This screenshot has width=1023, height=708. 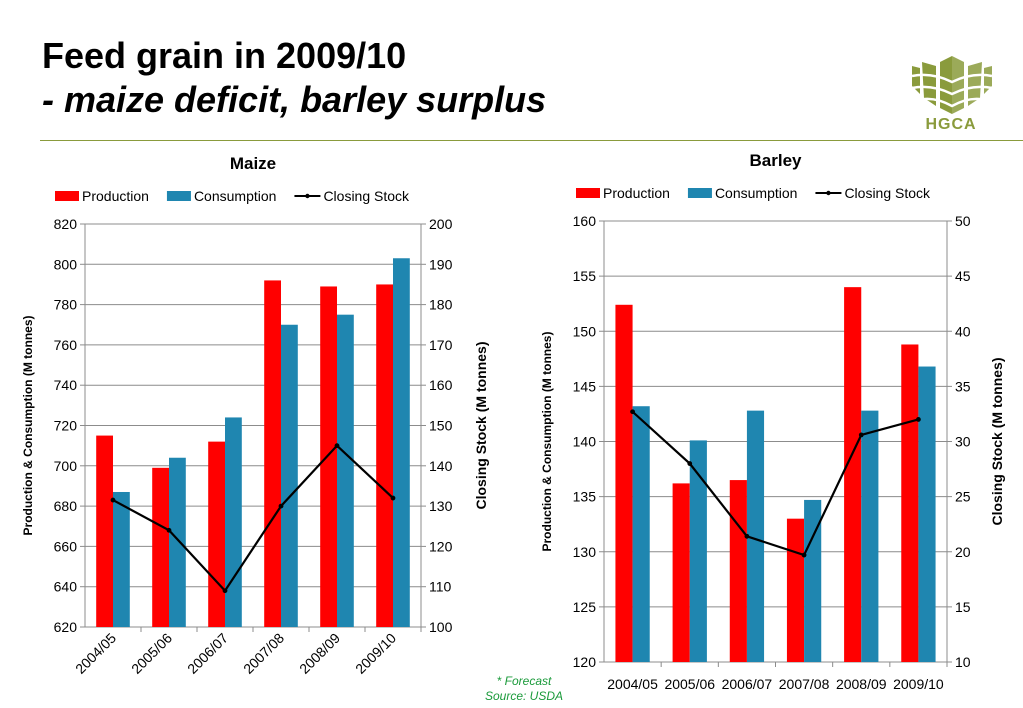 What do you see at coordinates (963, 221) in the screenshot?
I see `y2-tick-label: 50` at bounding box center [963, 221].